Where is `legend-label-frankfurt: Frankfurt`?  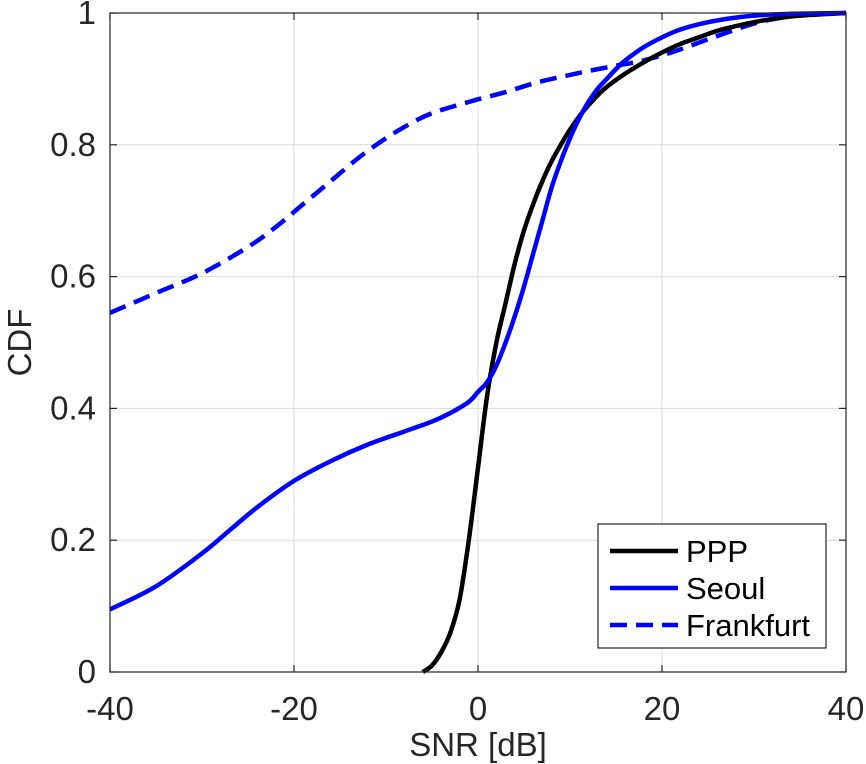
legend-label-frankfurt: Frankfurt is located at coordinates (748, 625).